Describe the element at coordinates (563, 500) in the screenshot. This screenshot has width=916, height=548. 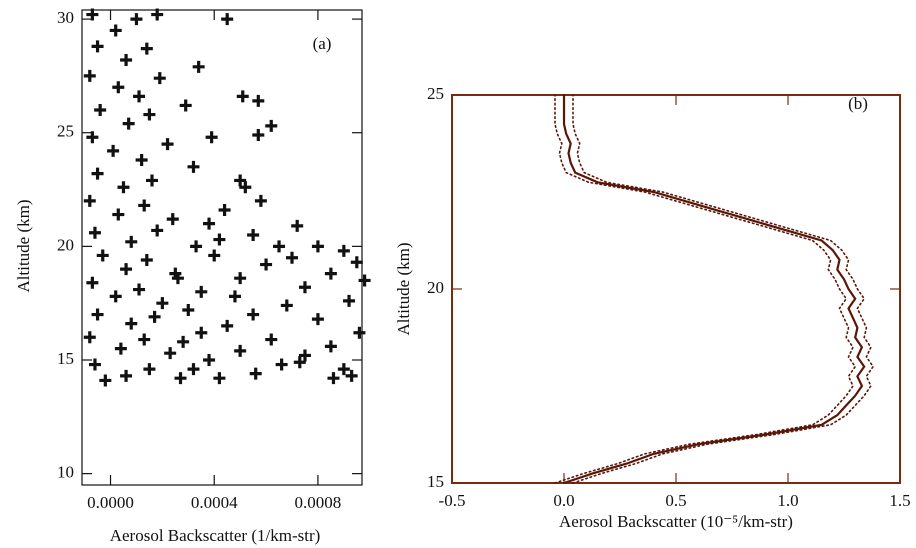
I see `x-tick-label: 0.0` at that location.